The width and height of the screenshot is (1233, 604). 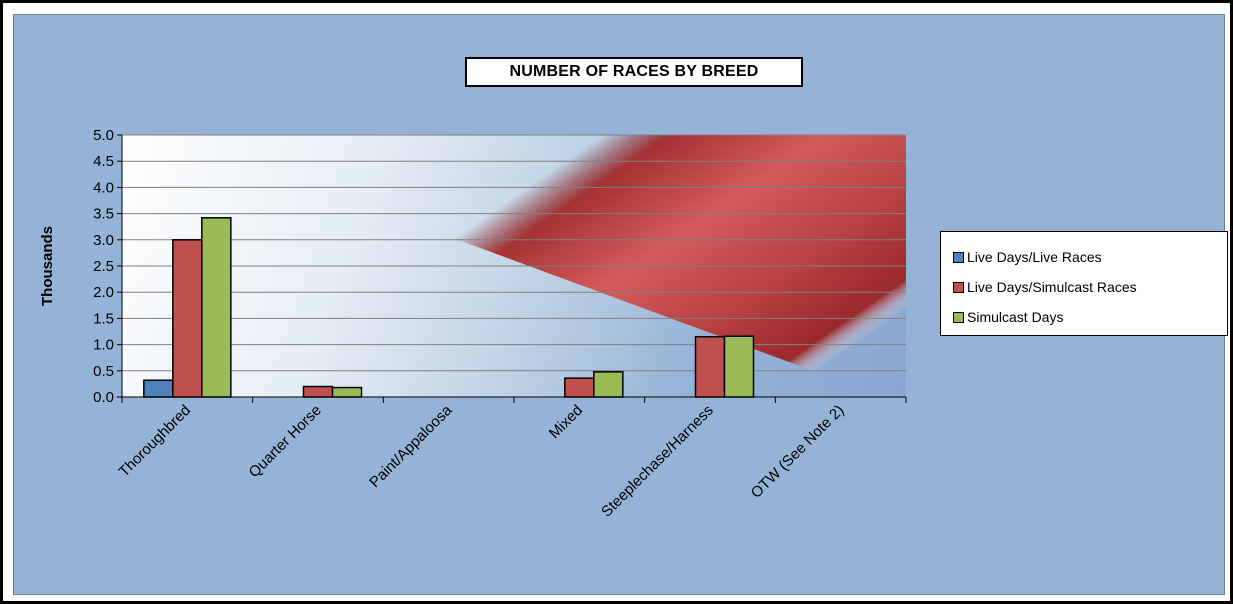 I want to click on legend-item-simulcast-days: Simulcast Days, so click(x=1084, y=317).